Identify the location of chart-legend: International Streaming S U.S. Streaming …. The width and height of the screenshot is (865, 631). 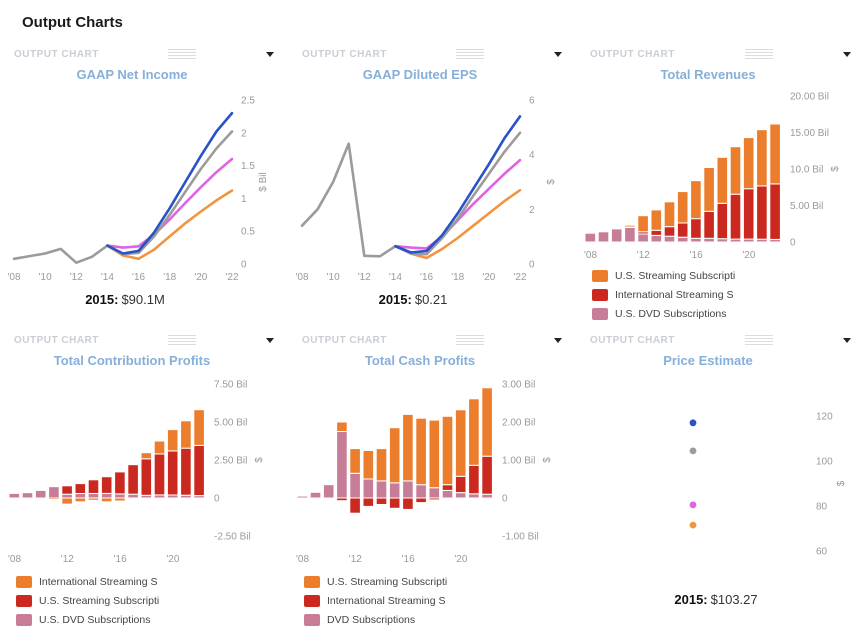
(140, 600).